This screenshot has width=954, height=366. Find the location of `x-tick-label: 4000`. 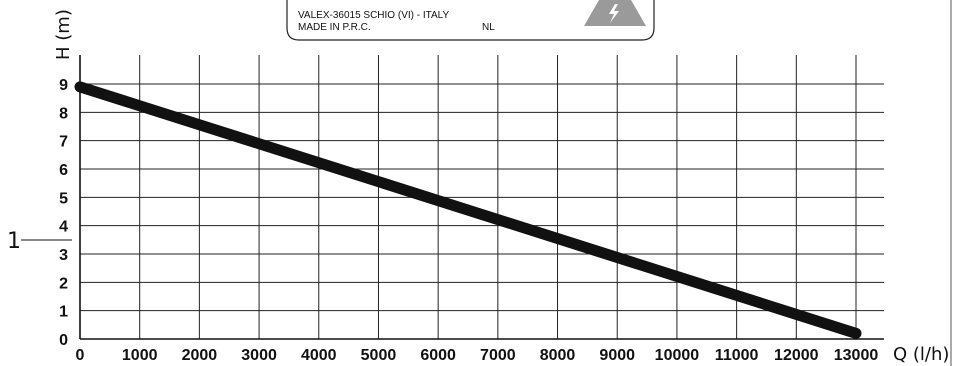

x-tick-label: 4000 is located at coordinates (319, 355).